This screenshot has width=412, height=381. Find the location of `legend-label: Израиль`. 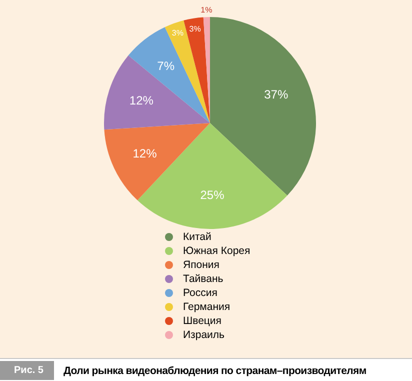

legend-label: Израиль is located at coordinates (204, 334).